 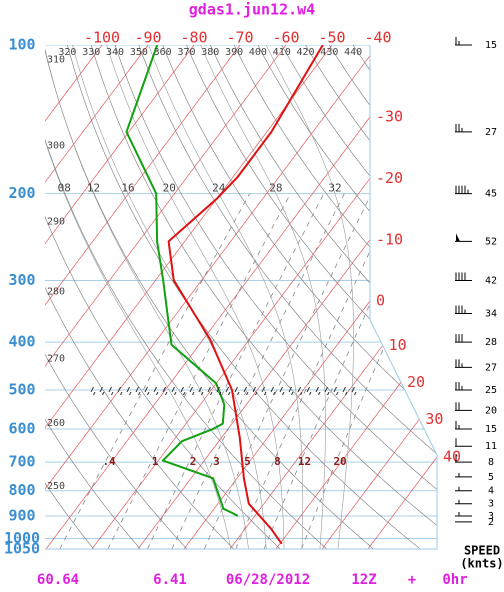 What do you see at coordinates (482, 551) in the screenshot?
I see `speed-label: SPEED` at bounding box center [482, 551].